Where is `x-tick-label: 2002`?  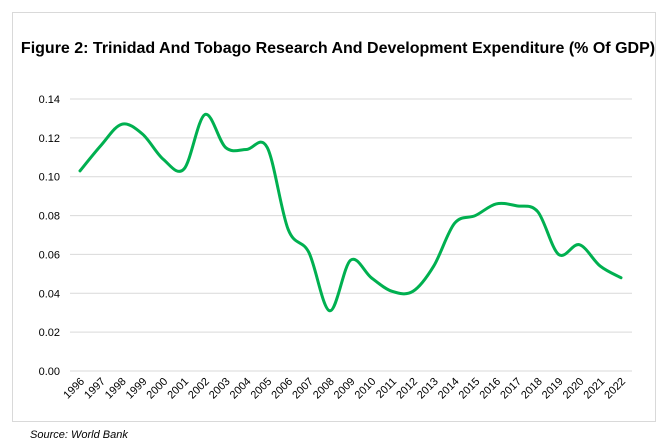
x-tick-label: 2002 is located at coordinates (199, 389).